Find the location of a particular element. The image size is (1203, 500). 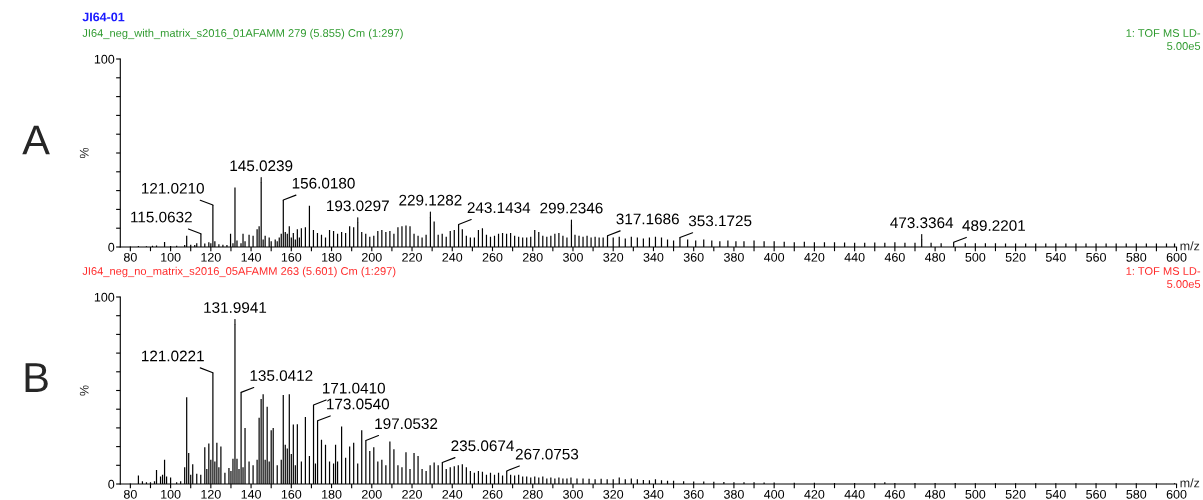

annotation: 197.0532 is located at coordinates (406, 424).